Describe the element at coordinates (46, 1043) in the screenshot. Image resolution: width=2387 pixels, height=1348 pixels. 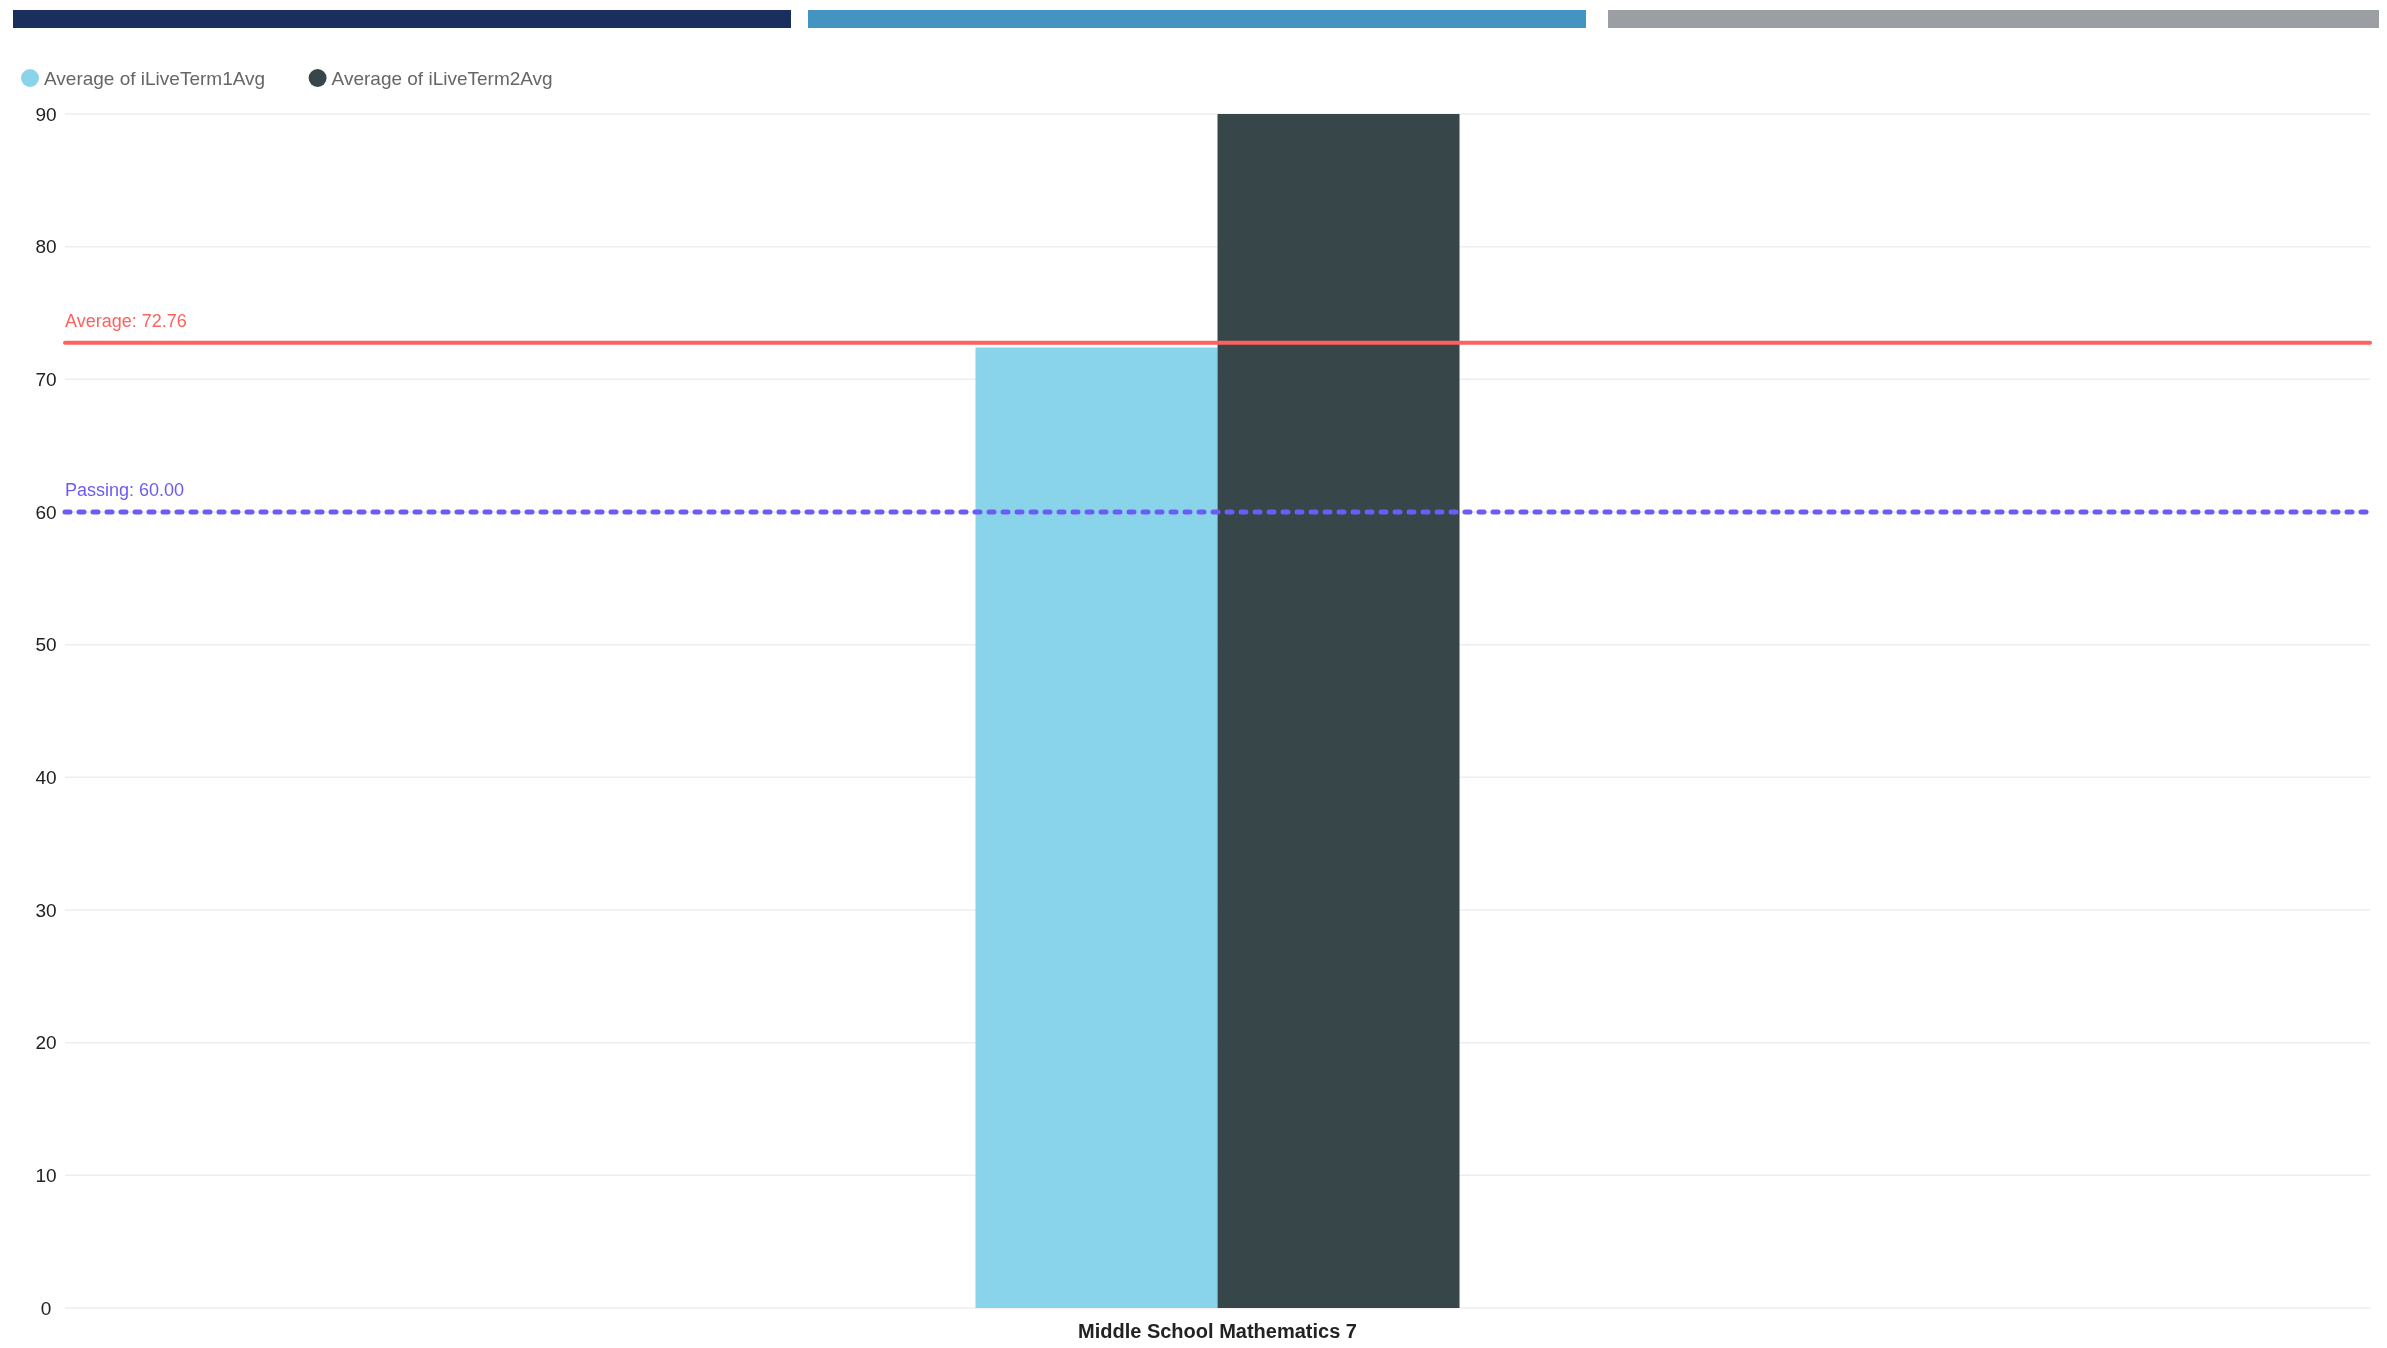
I see `y-tick-label: 20` at that location.